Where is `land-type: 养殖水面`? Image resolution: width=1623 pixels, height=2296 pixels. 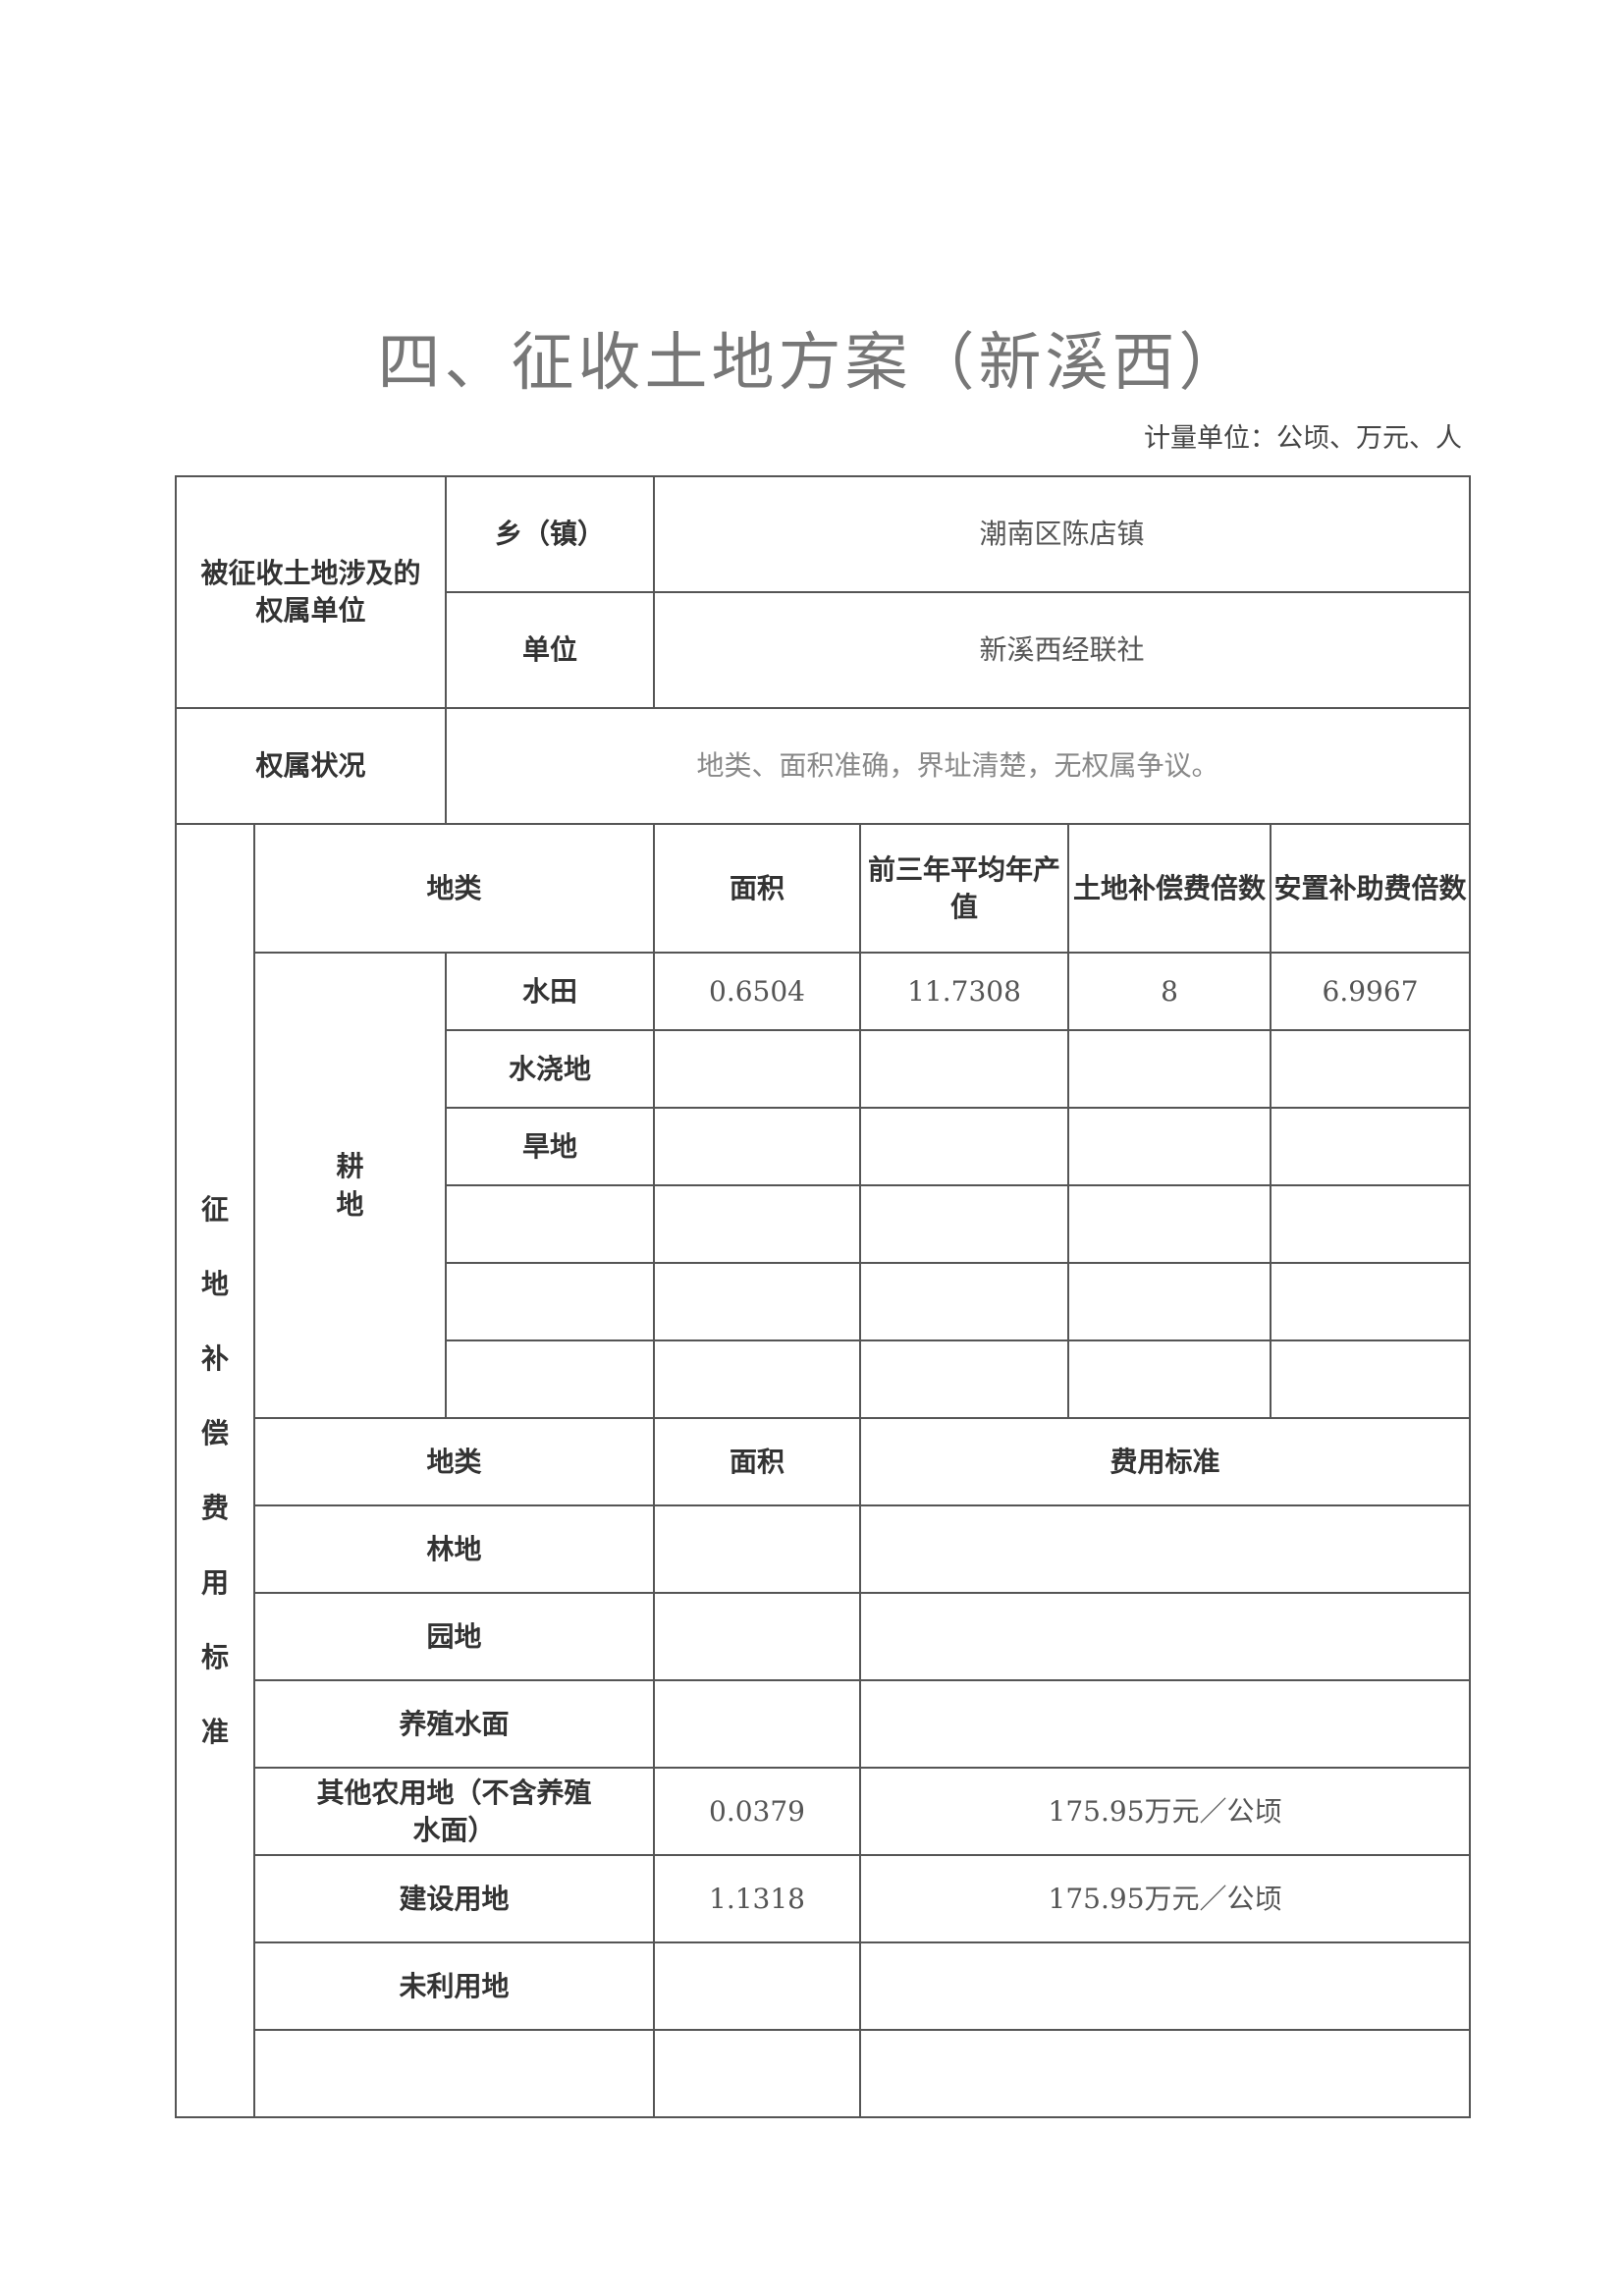
land-type: 养殖水面 is located at coordinates (454, 1724).